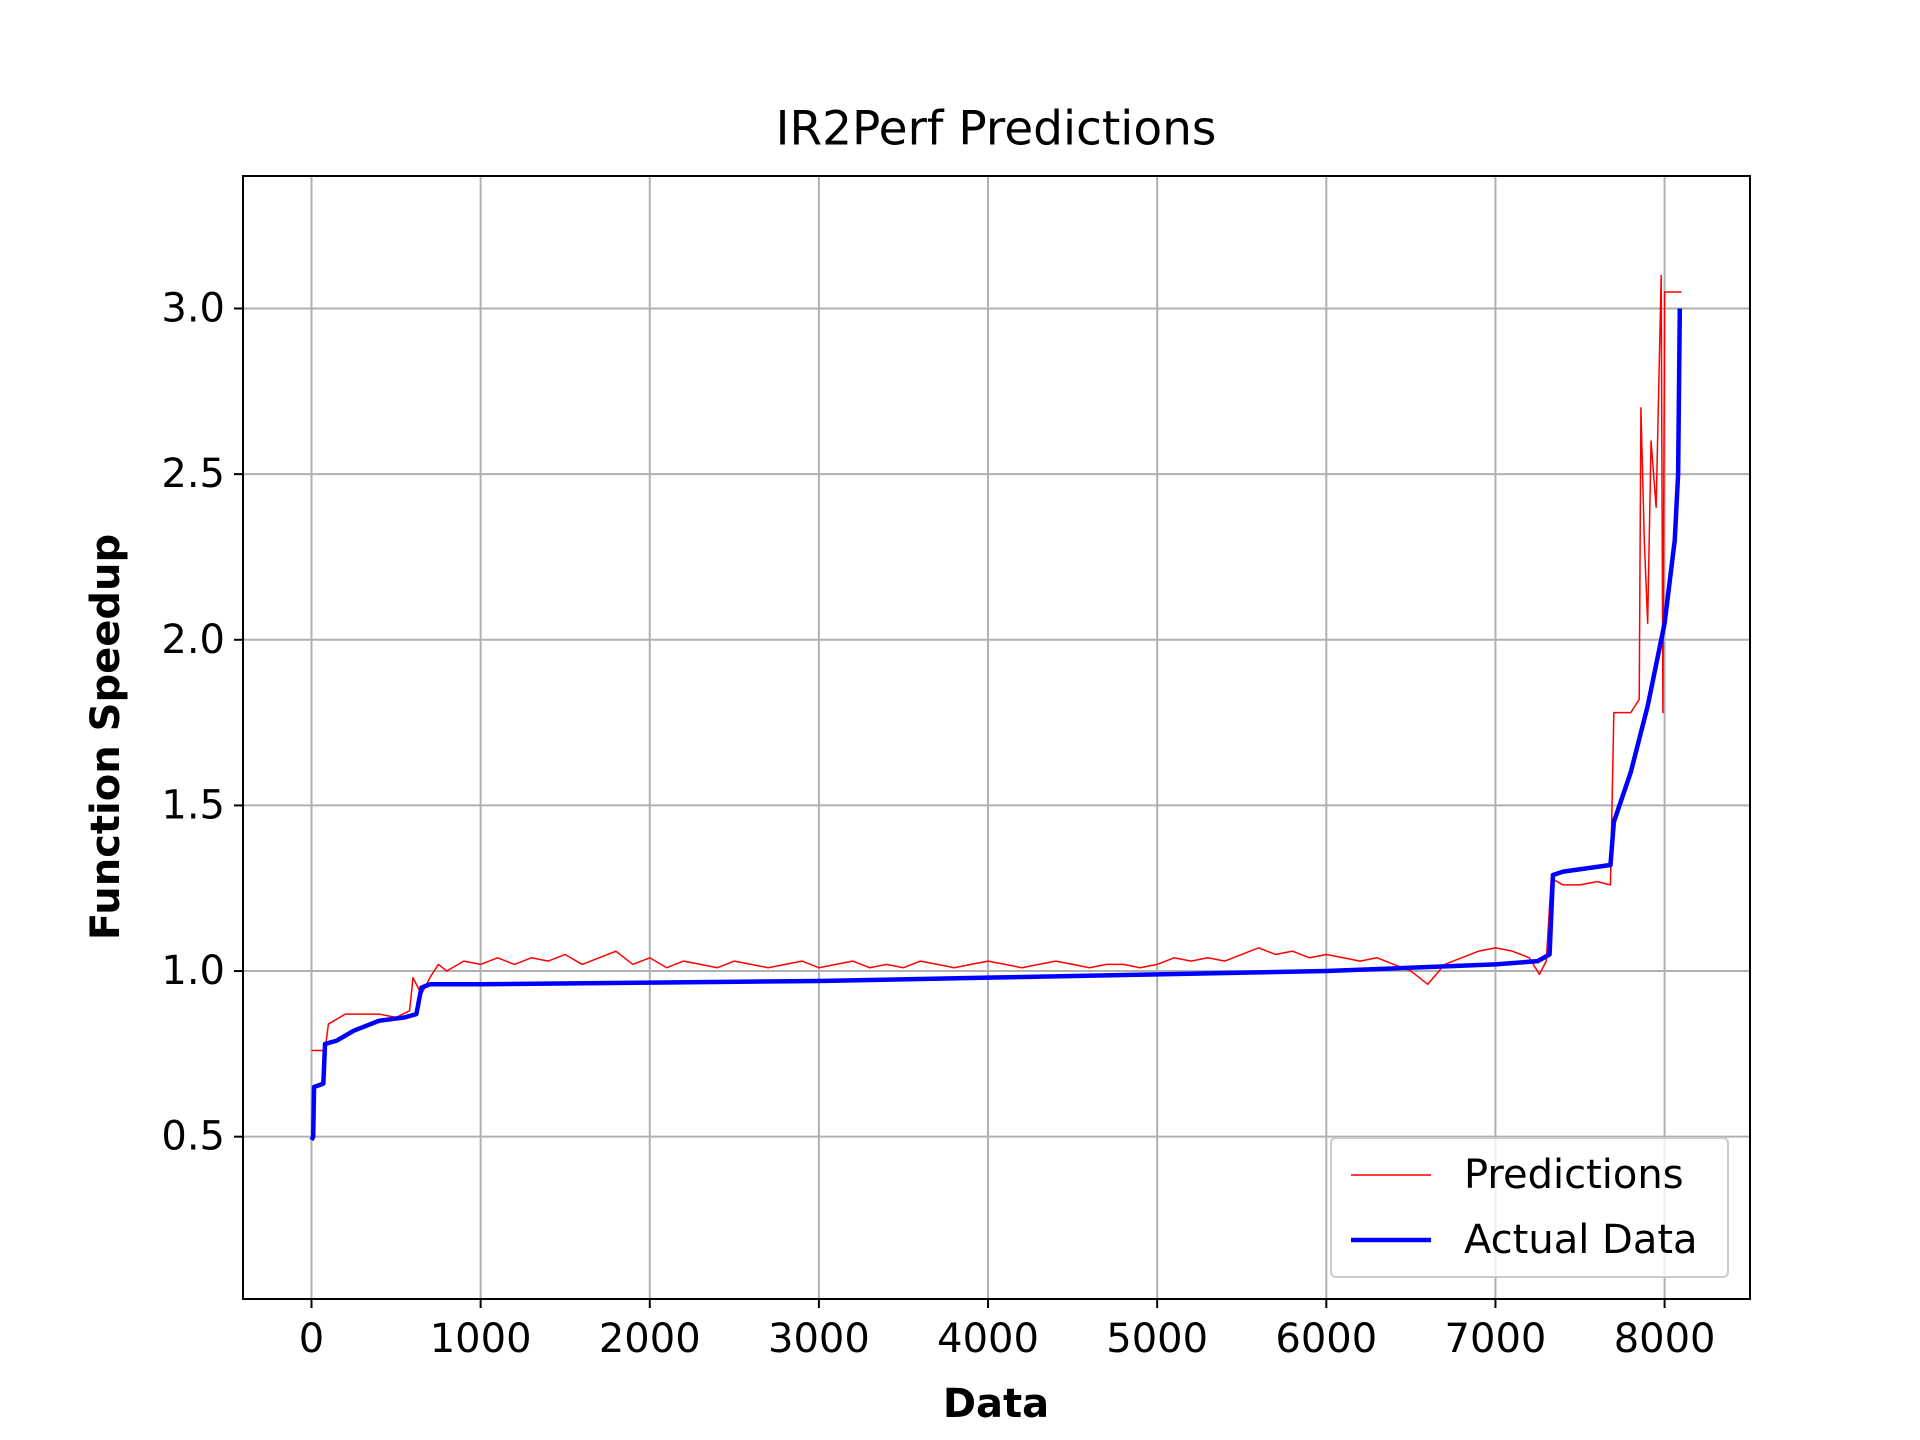 The width and height of the screenshot is (1920, 1440). I want to click on x-tick-label: 8000, so click(1665, 1339).